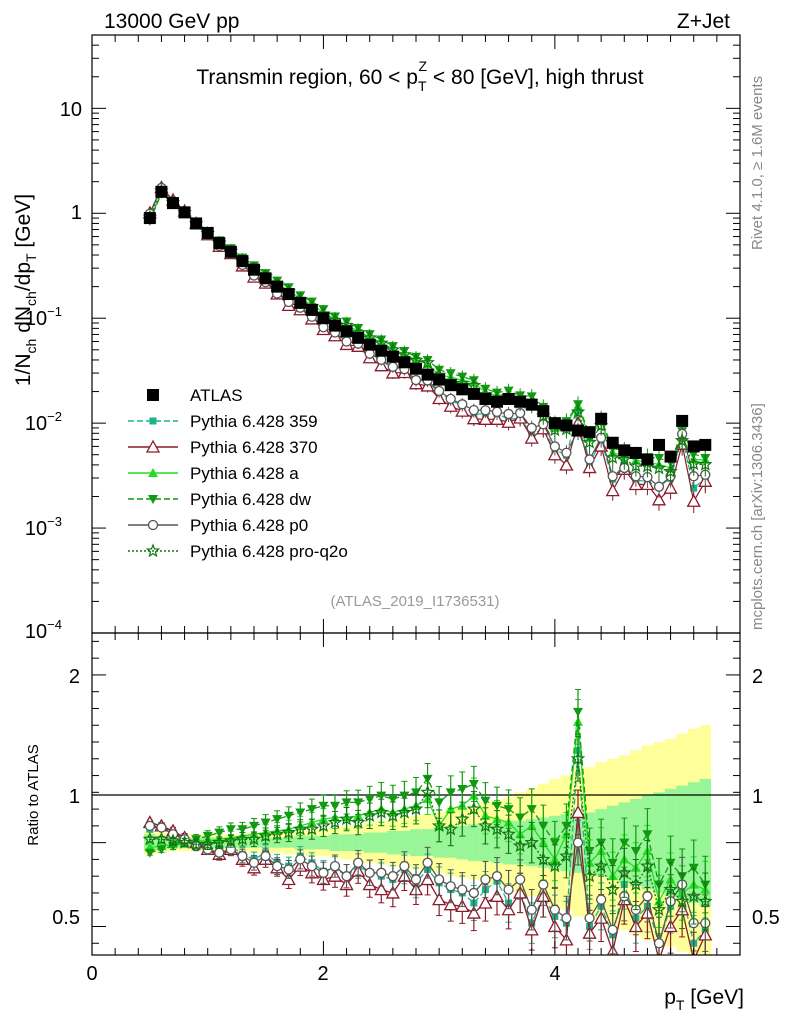 The height and width of the screenshot is (1024, 786). What do you see at coordinates (223, 421) in the screenshot?
I see `legend-entry-s359: Pythia 6.428 359` at bounding box center [223, 421].